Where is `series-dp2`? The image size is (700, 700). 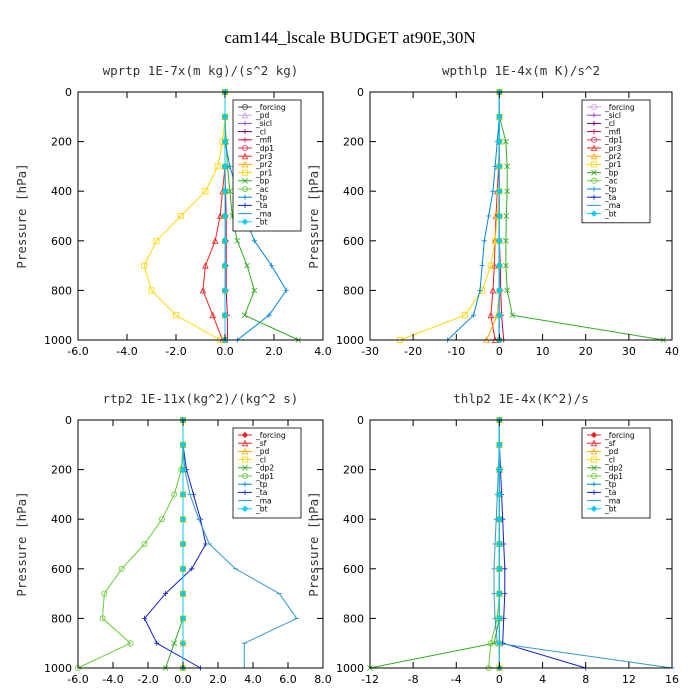
series-dp2 is located at coordinates (435, 544).